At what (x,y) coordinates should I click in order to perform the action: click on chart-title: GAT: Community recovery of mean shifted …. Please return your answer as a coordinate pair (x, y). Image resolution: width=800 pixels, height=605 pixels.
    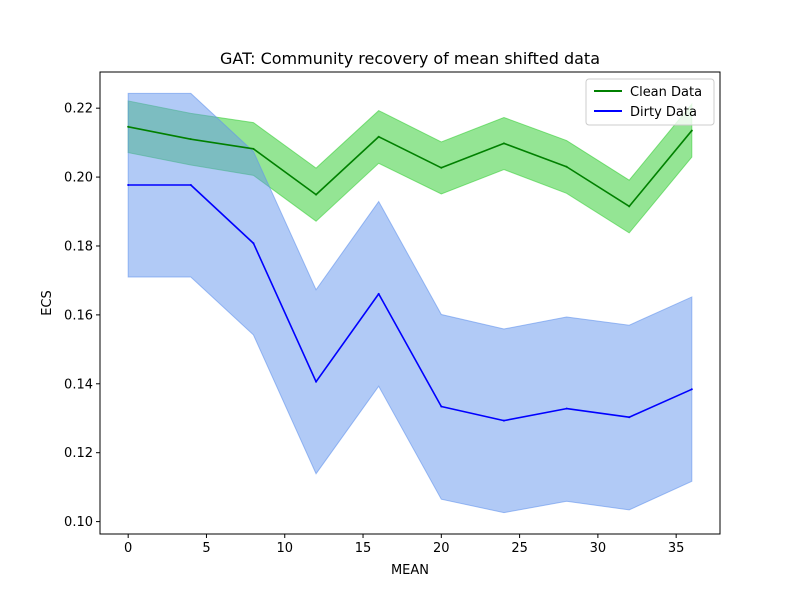
    Looking at the image, I should click on (410, 58).